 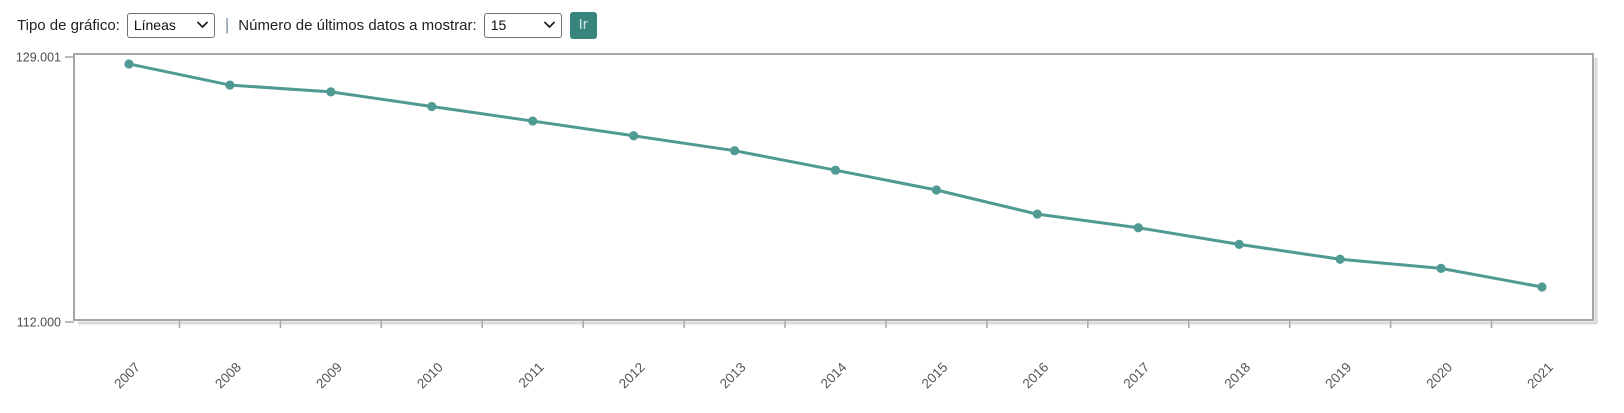 What do you see at coordinates (1237, 376) in the screenshot?
I see `x-axis-label: 2018` at bounding box center [1237, 376].